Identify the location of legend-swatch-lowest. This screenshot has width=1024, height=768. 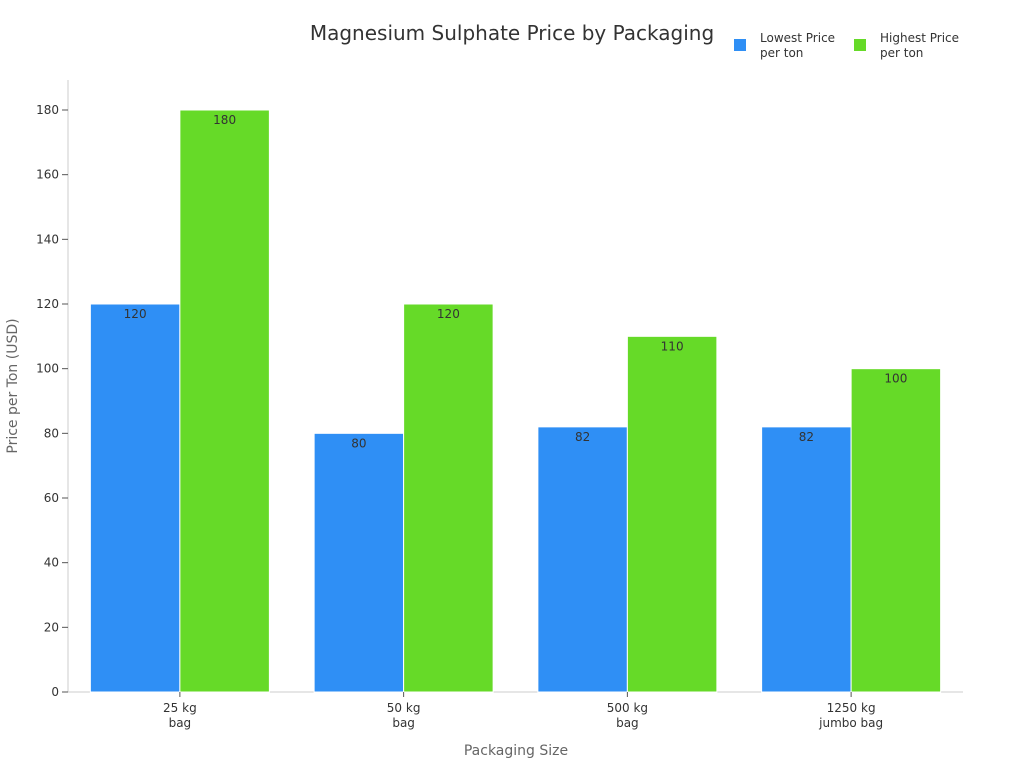
(740, 45).